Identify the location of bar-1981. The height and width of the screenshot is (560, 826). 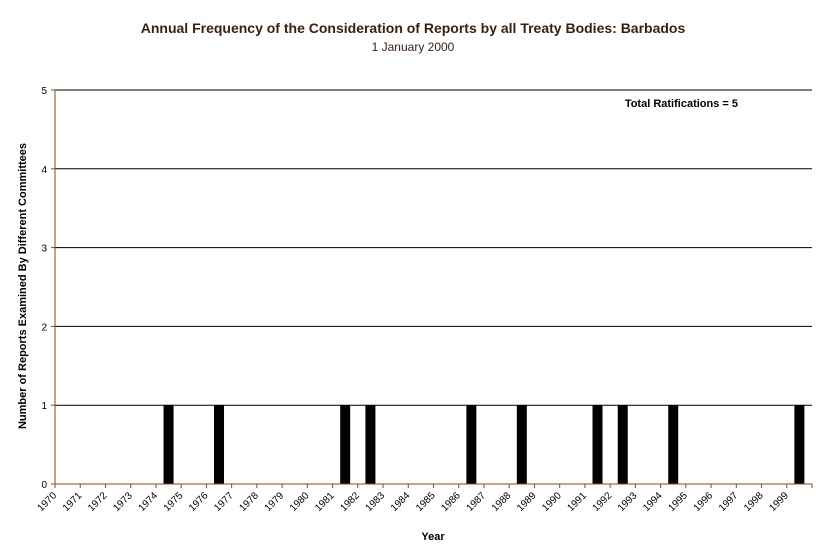
(345, 444).